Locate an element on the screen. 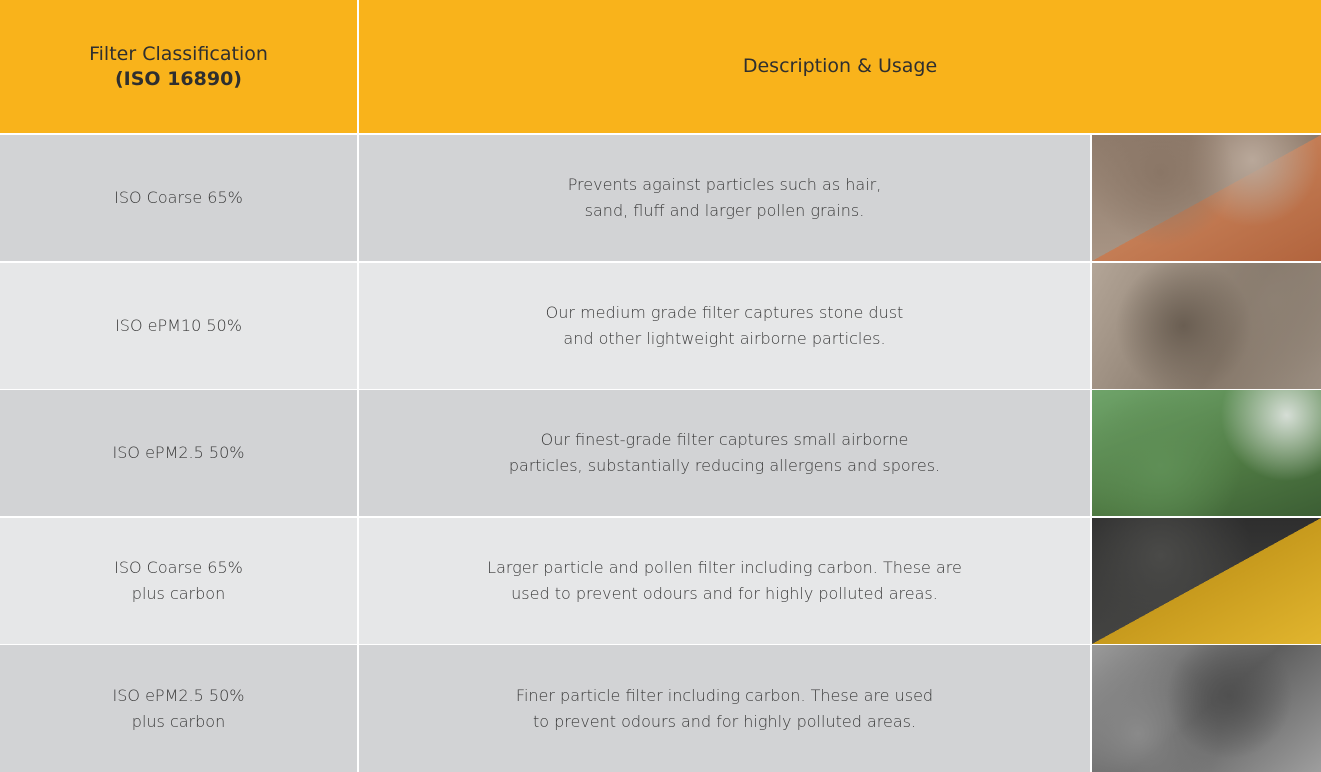  classification-cell: ISO Coarse 65% plus carbon is located at coordinates (178, 580).